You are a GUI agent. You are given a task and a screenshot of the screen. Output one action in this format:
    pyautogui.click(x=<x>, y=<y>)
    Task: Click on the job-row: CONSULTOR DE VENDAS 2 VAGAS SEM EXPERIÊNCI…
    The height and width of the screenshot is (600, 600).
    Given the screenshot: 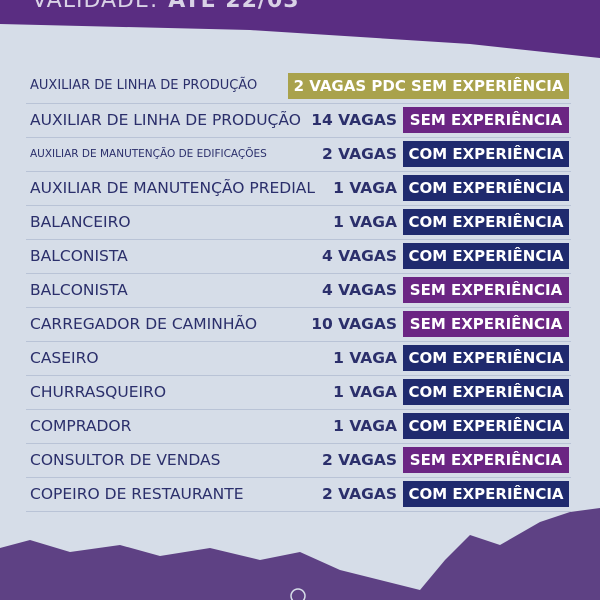 What is the action you would take?
    pyautogui.click(x=298, y=460)
    